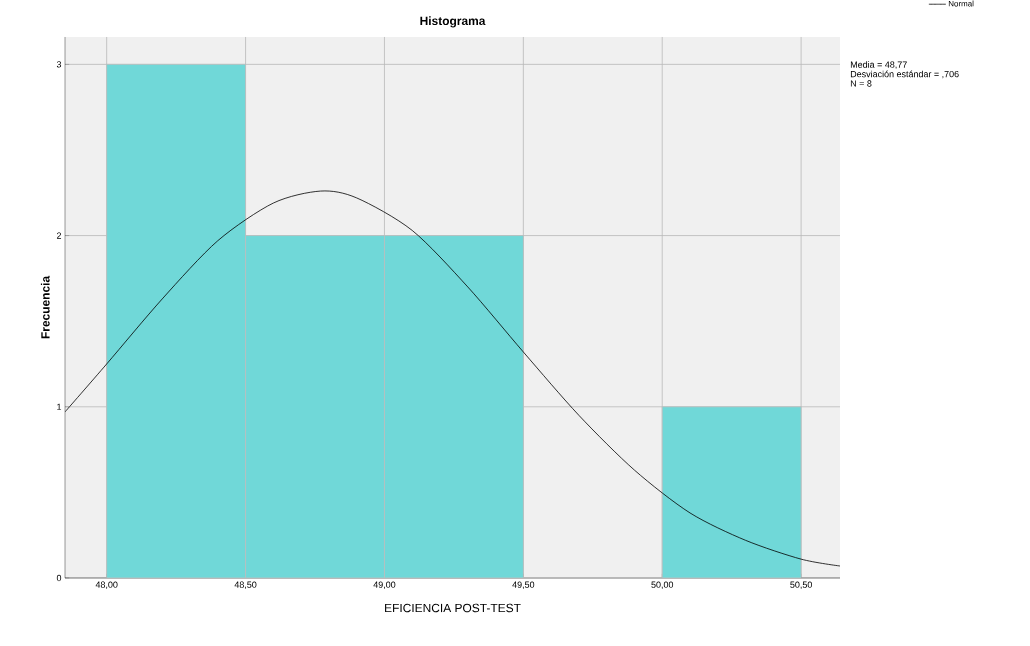  What do you see at coordinates (384, 585) in the screenshot?
I see `x-tick-label: 49,00` at bounding box center [384, 585].